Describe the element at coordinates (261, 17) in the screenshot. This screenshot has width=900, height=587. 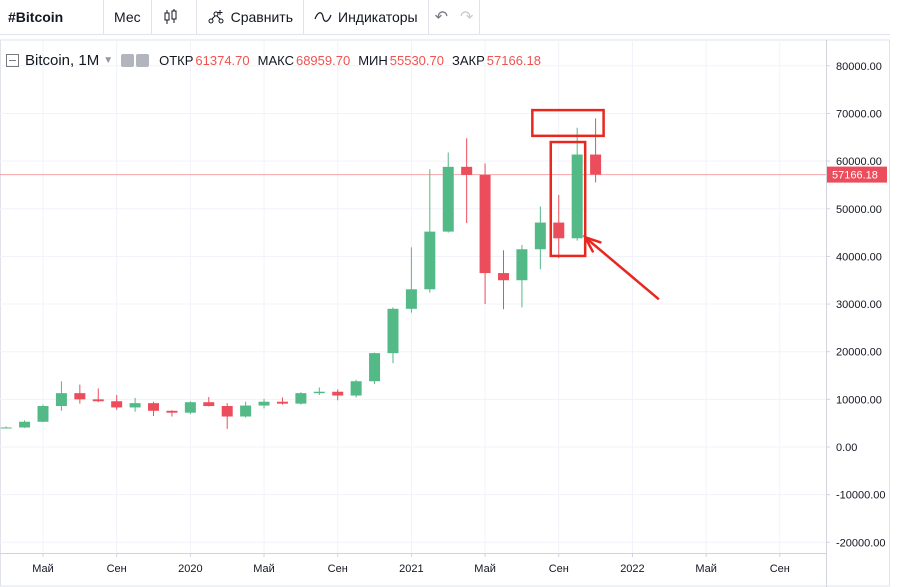
I see `compare-label: Сравнить` at that location.